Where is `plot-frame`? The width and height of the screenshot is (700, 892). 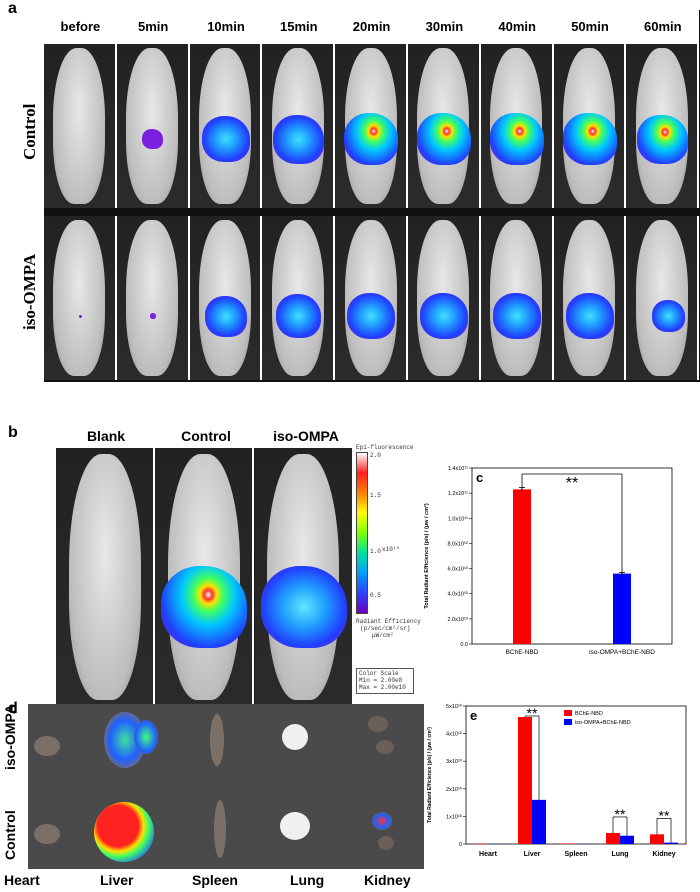
plot-frame is located at coordinates (572, 556).